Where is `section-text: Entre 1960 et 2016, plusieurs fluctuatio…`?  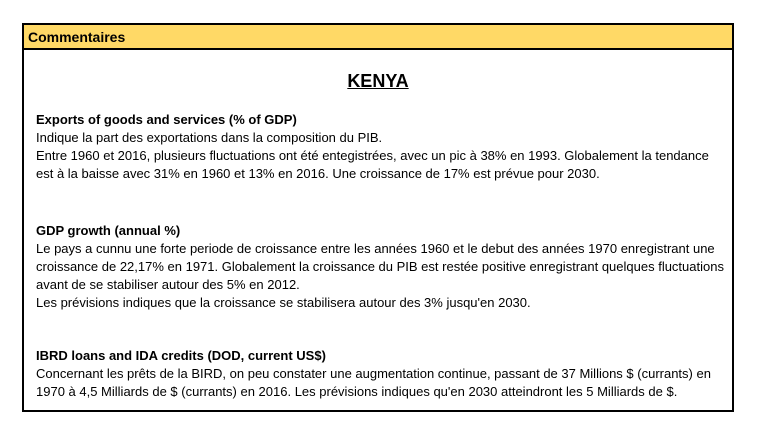
section-text: Entre 1960 et 2016, plusieurs fluctuatio… is located at coordinates (372, 164).